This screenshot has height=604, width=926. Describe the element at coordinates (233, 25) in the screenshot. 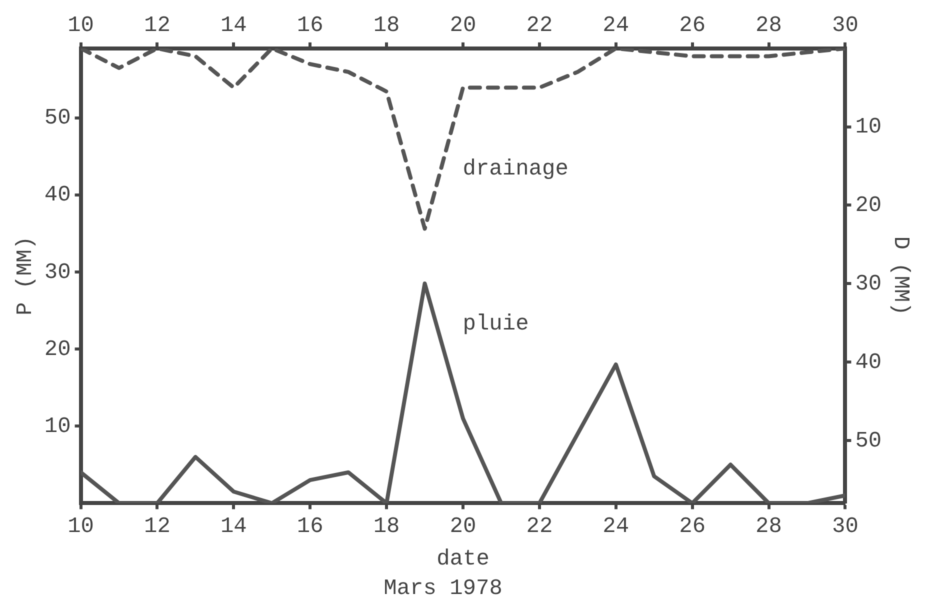

I see `x-tick-label: 14` at that location.